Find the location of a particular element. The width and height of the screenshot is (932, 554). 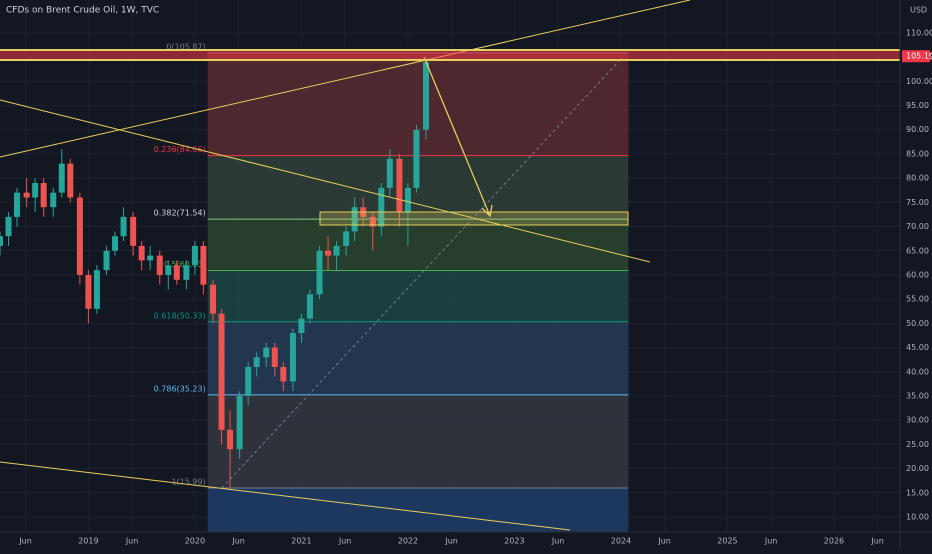

y-tick-label: 70.00 is located at coordinates (917, 226).